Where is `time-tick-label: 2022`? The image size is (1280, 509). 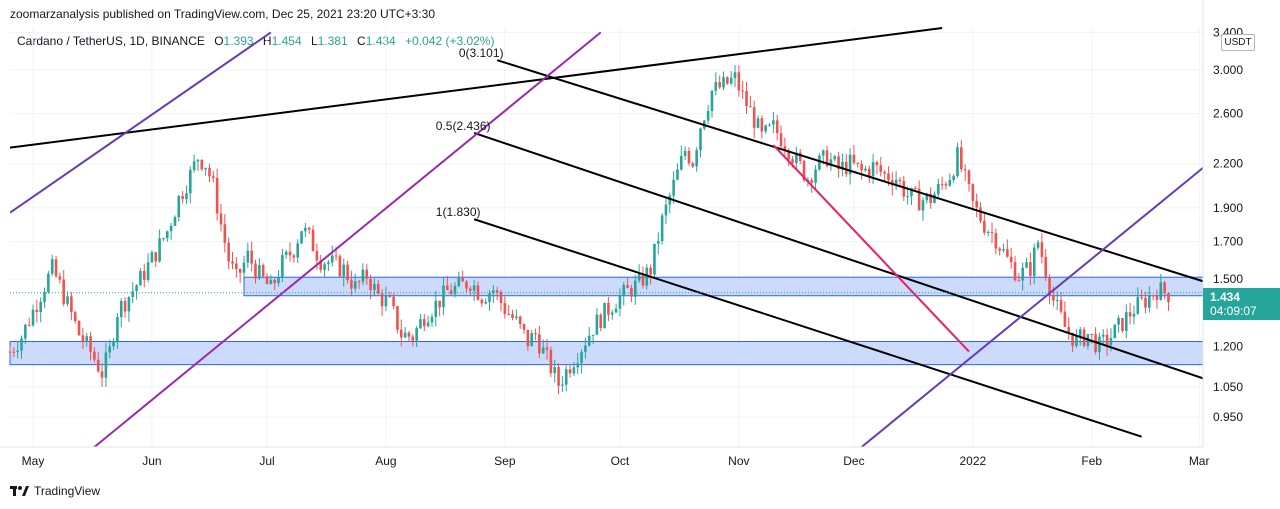 time-tick-label: 2022 is located at coordinates (972, 461).